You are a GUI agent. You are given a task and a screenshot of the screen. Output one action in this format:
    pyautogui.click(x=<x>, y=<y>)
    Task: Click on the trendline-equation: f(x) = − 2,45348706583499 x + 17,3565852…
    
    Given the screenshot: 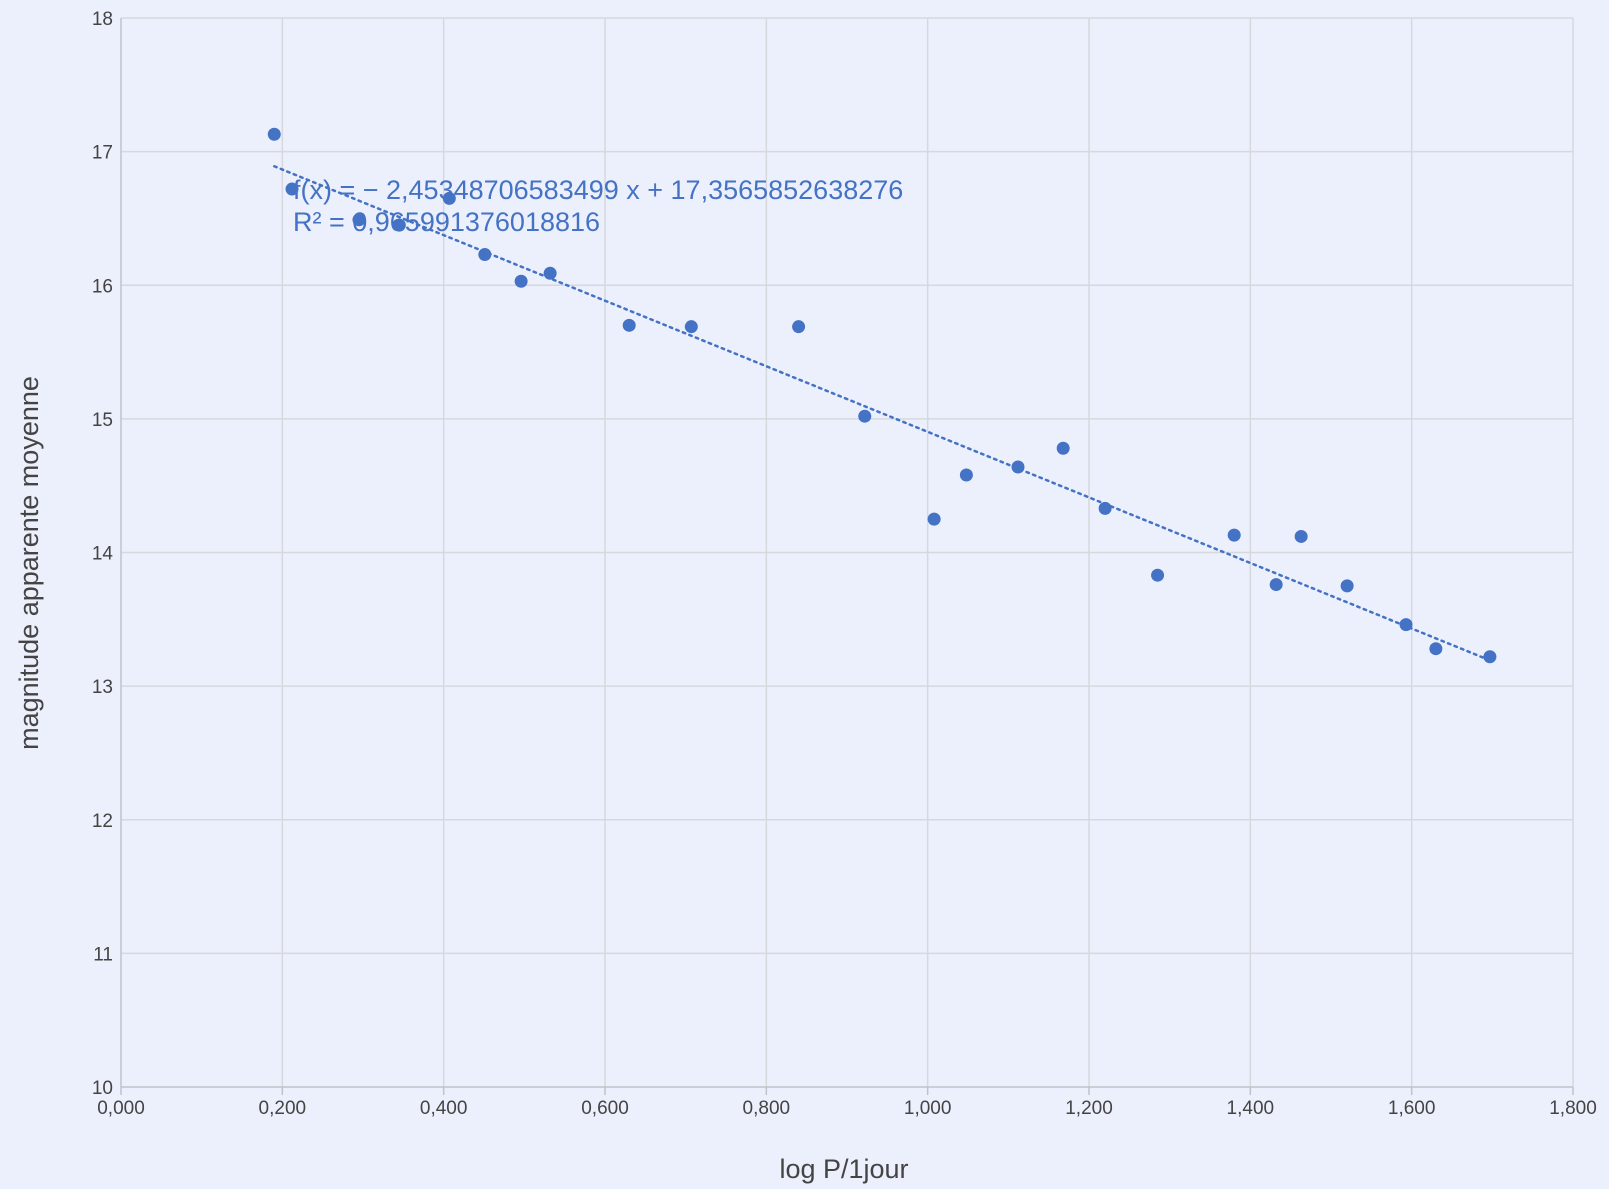 What is the action you would take?
    pyautogui.click(x=598, y=190)
    